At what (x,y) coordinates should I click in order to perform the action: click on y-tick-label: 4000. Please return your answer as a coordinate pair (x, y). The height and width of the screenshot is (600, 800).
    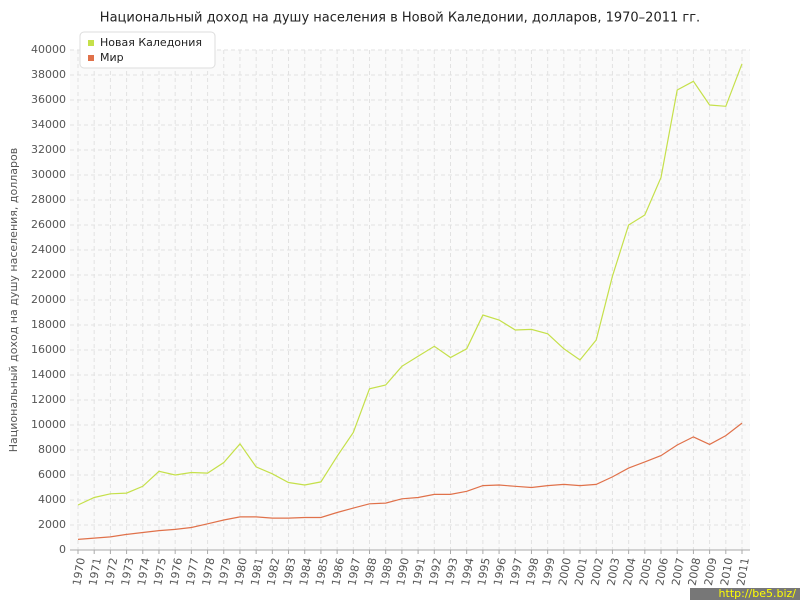
    Looking at the image, I should click on (52, 499).